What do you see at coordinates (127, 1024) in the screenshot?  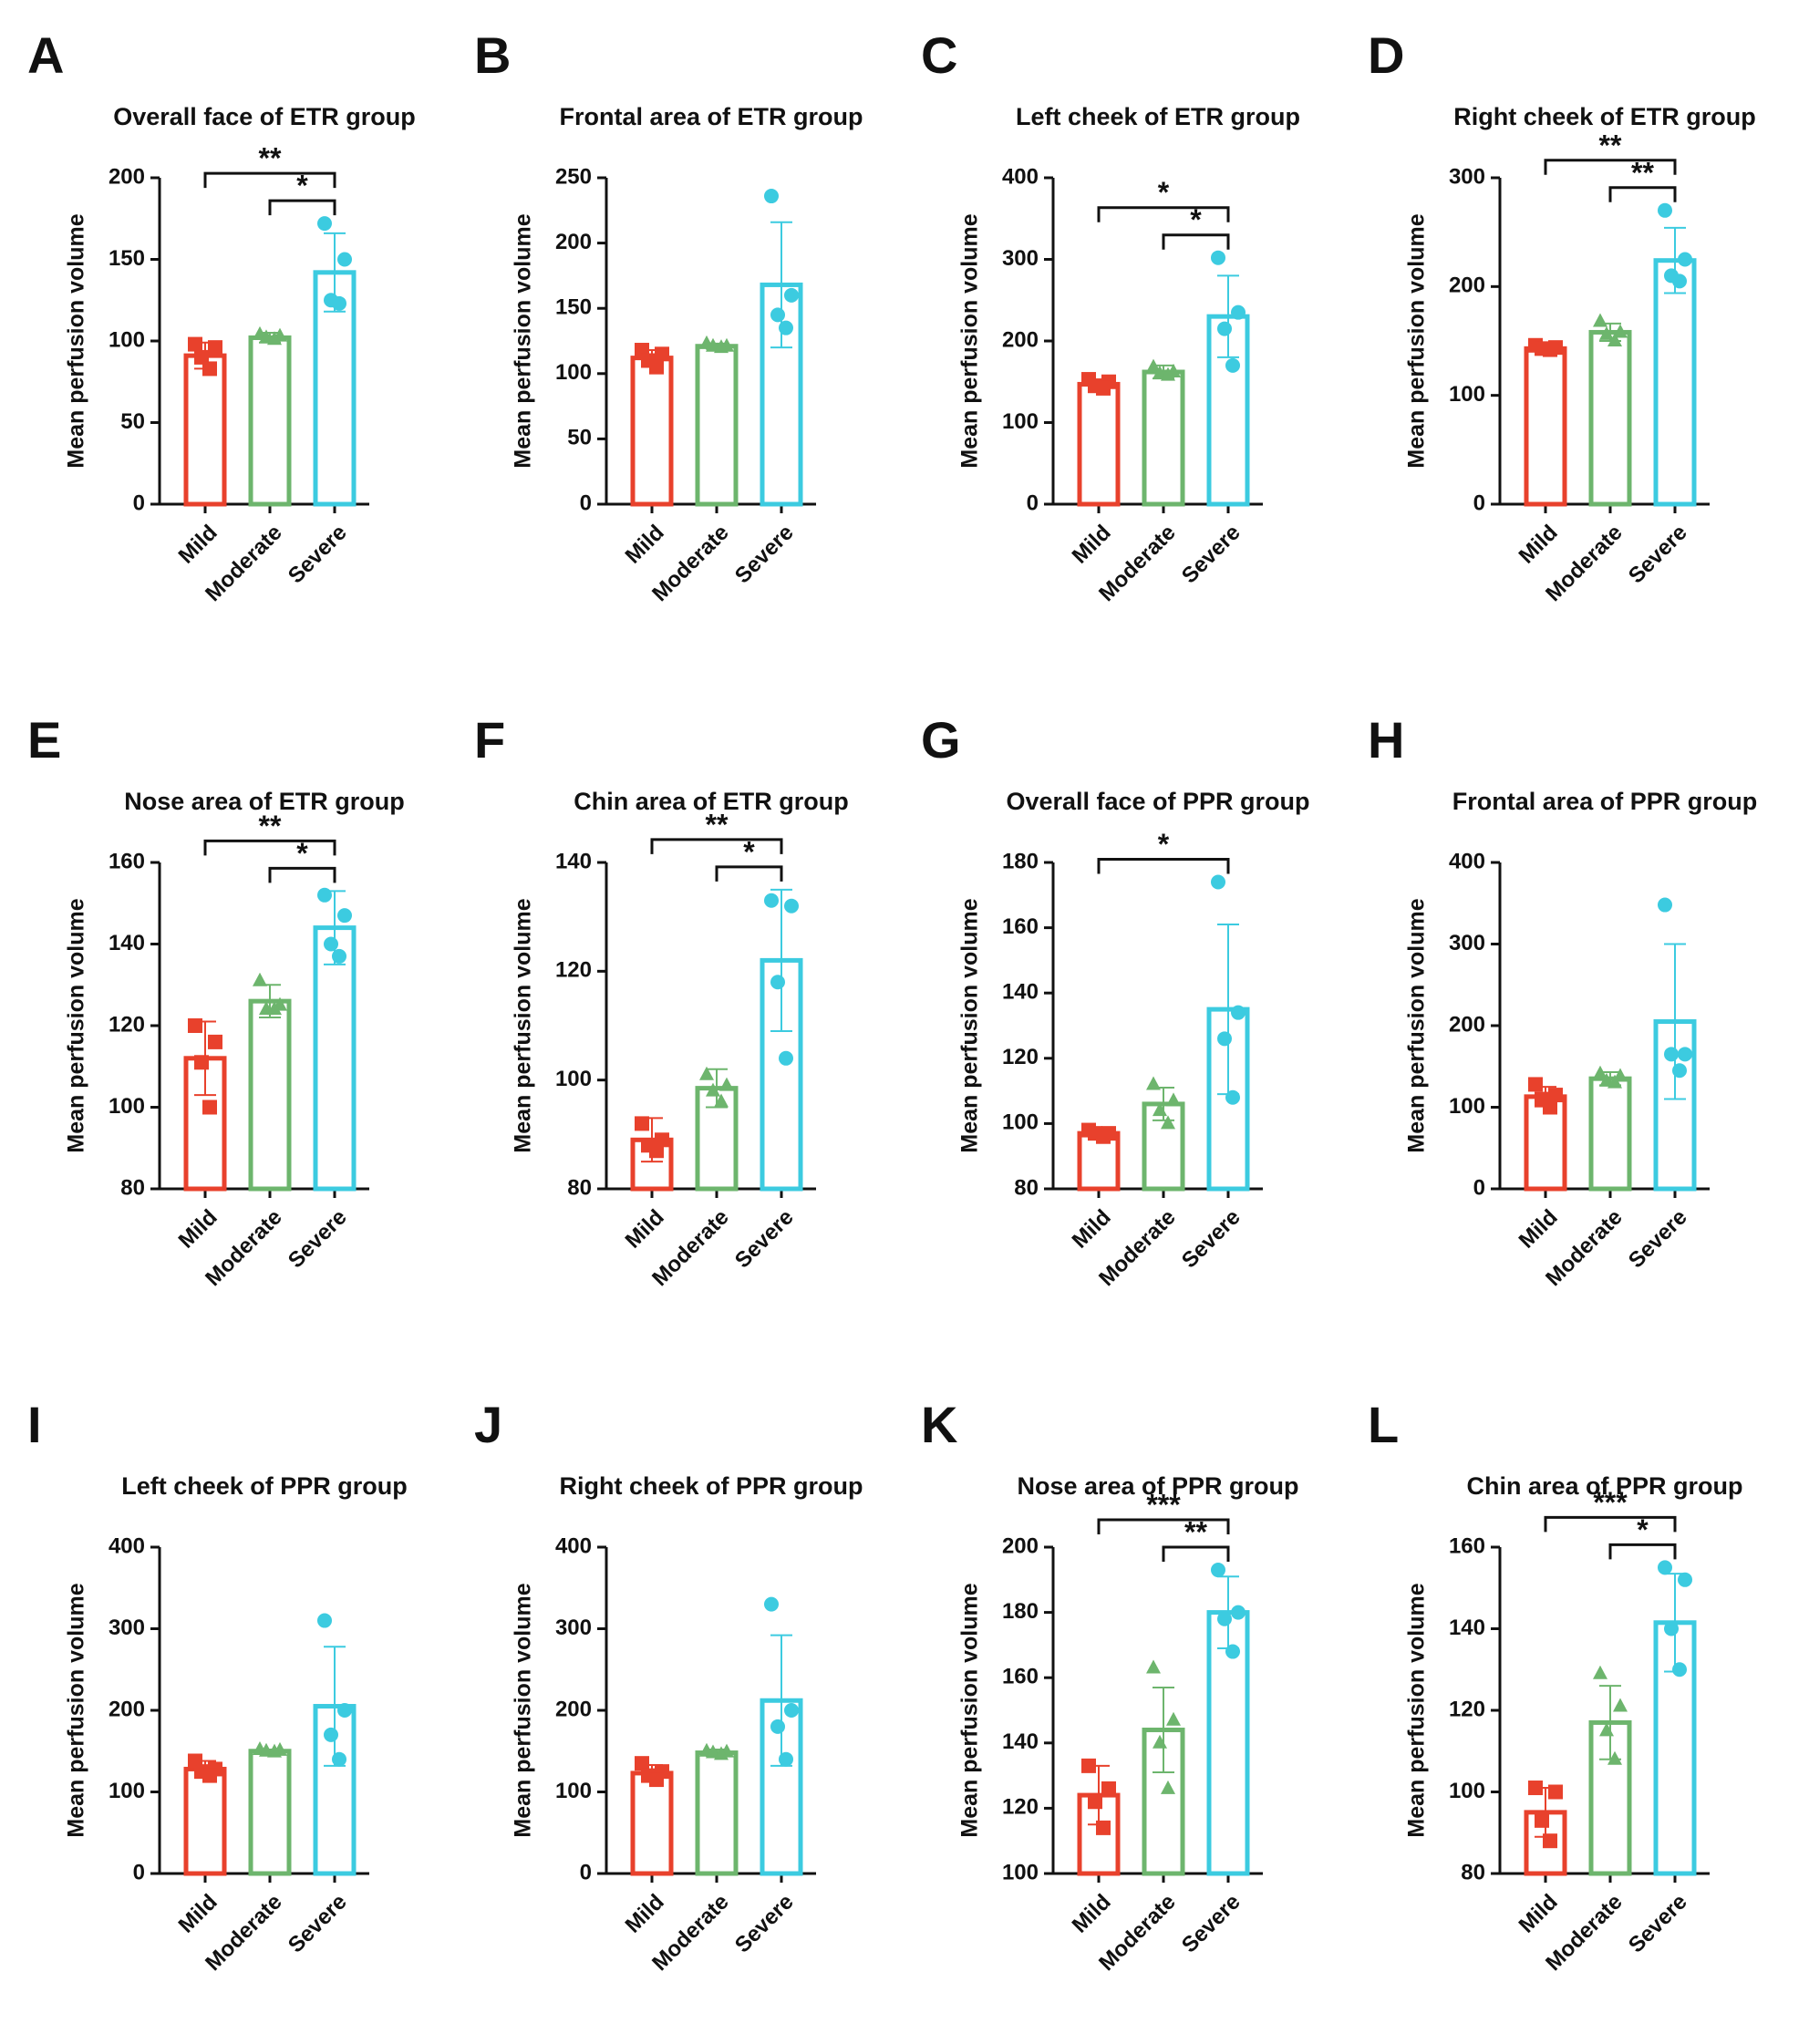 I see `y-tick-label: 120` at bounding box center [127, 1024].